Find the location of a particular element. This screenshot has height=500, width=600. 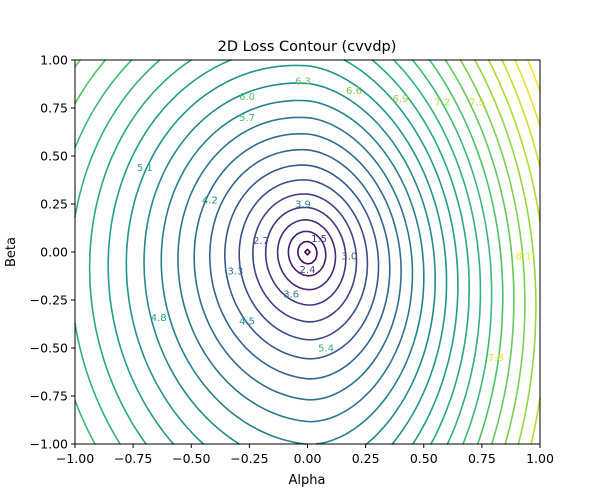

contour-label: 7.5 is located at coordinates (477, 103).